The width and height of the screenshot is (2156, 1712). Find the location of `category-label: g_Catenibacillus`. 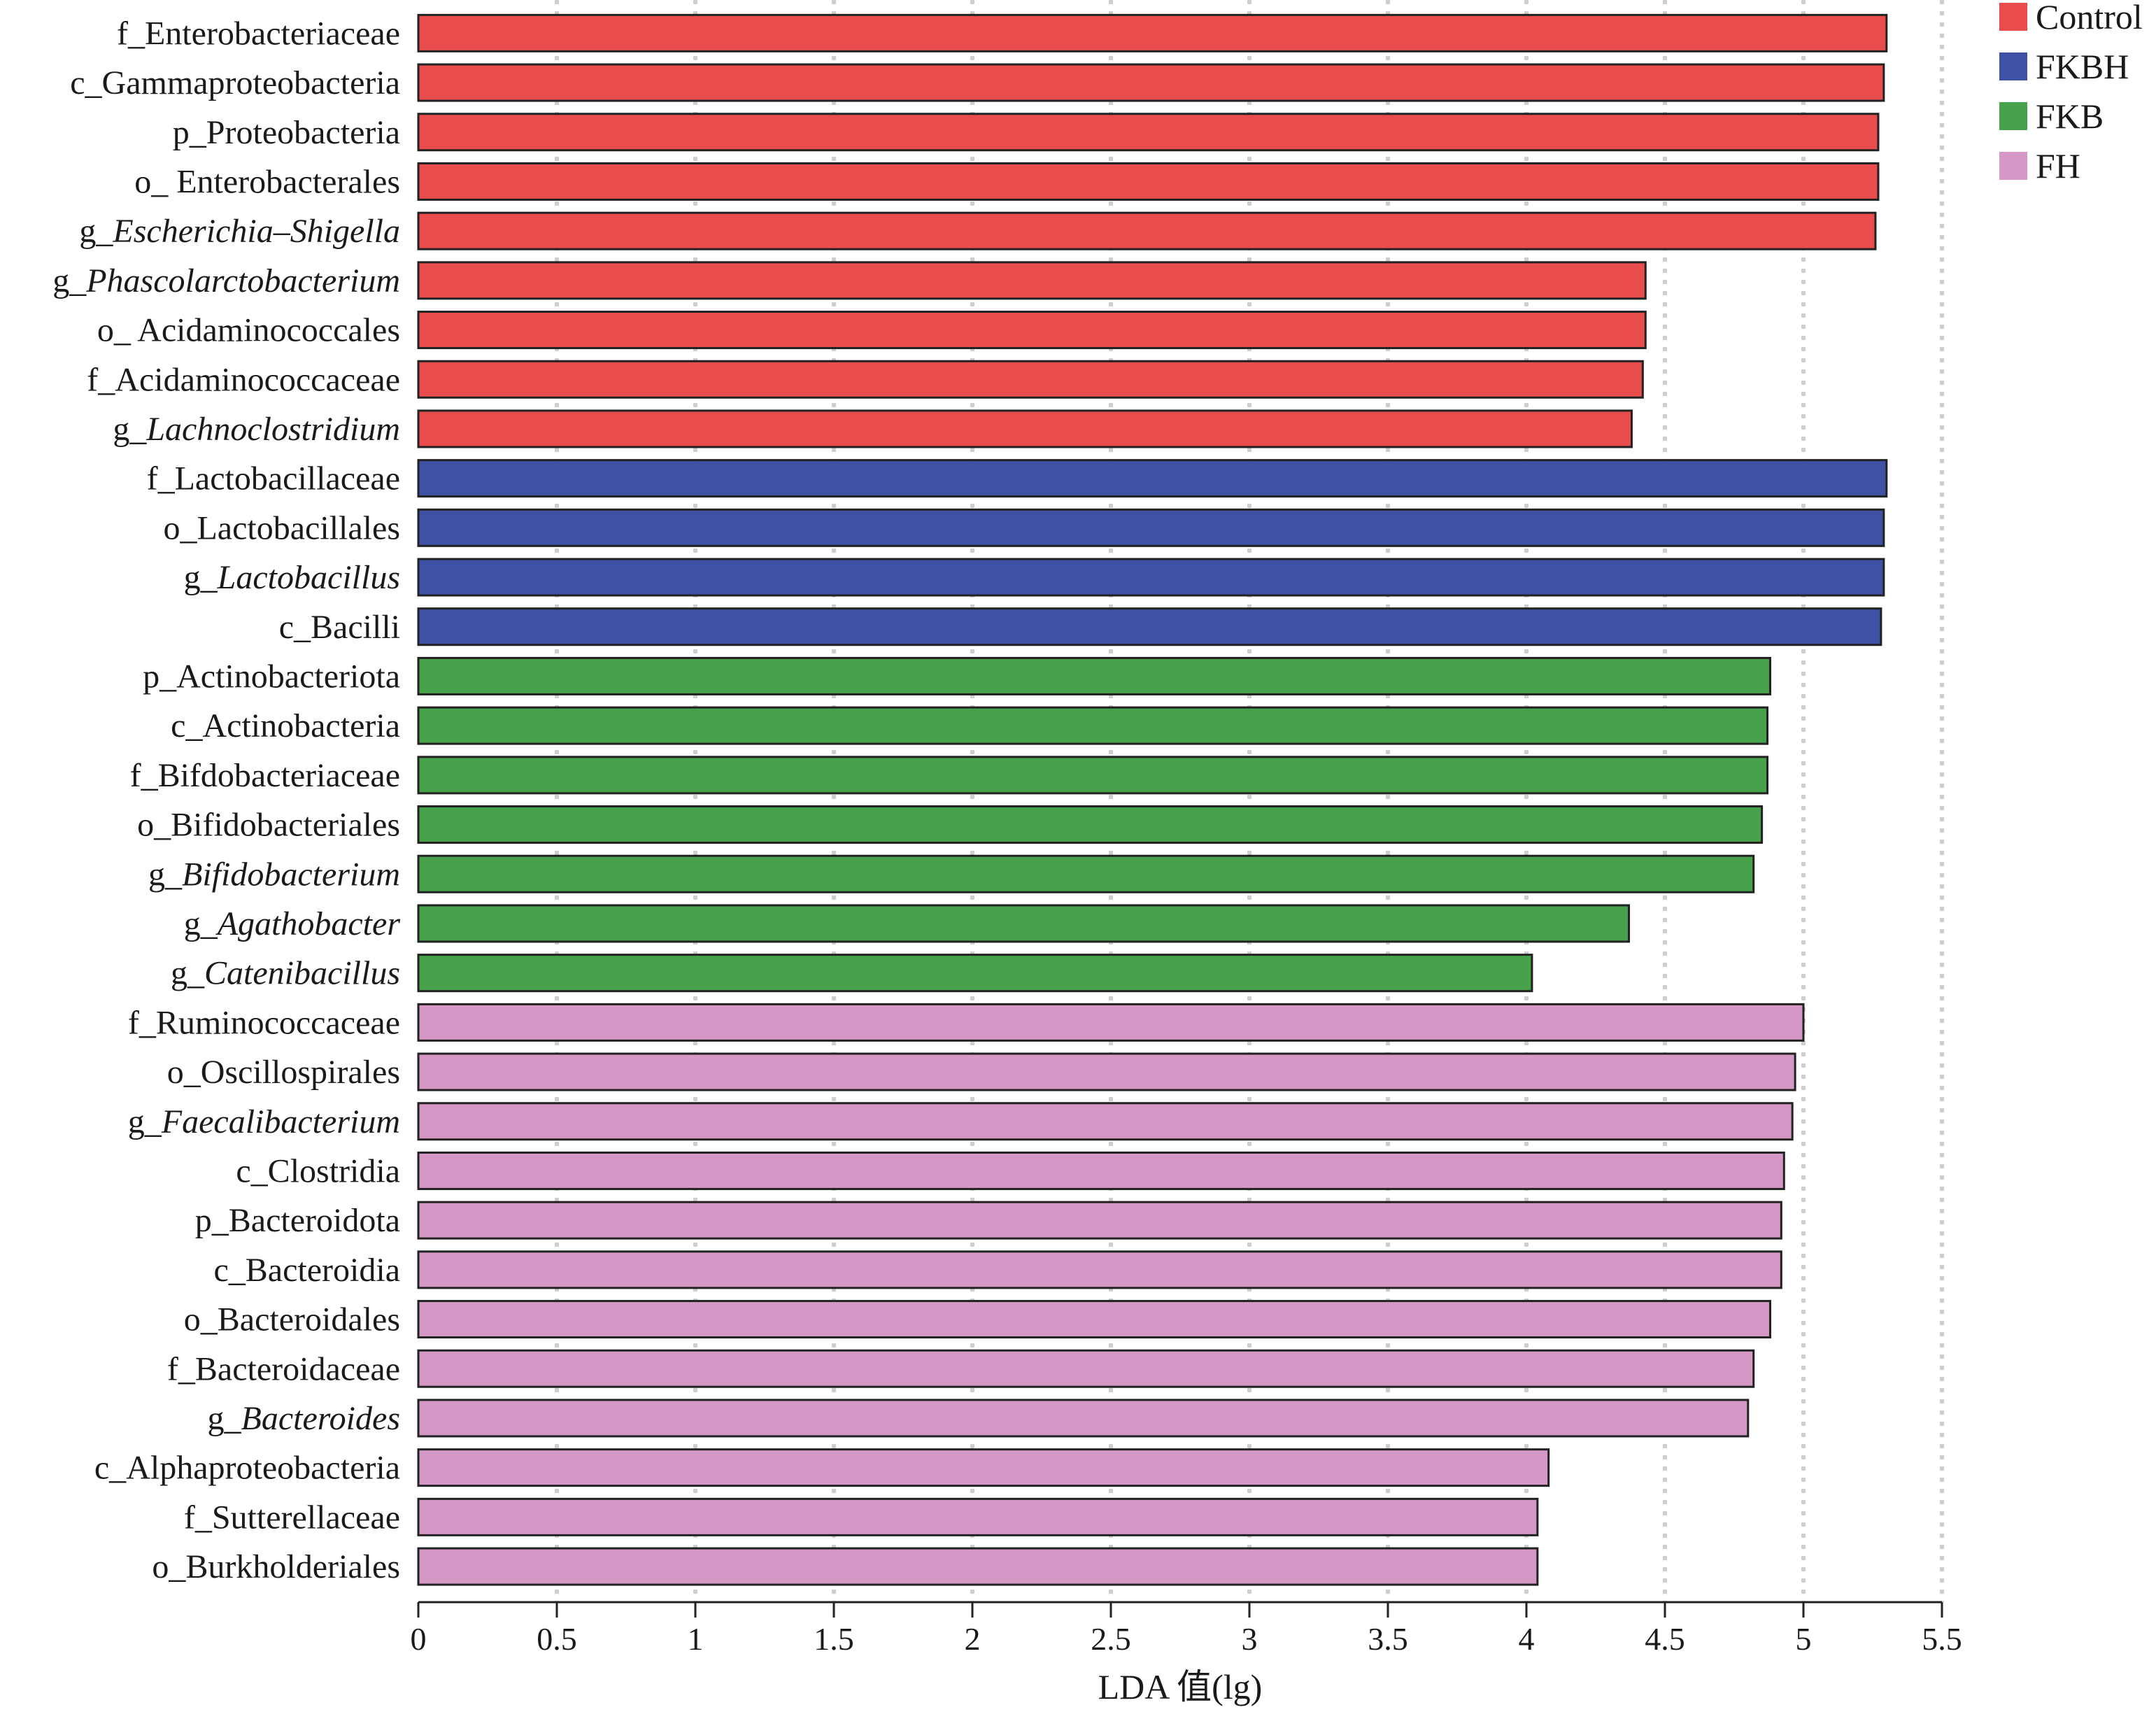

category-label: g_Catenibacillus is located at coordinates (286, 973).